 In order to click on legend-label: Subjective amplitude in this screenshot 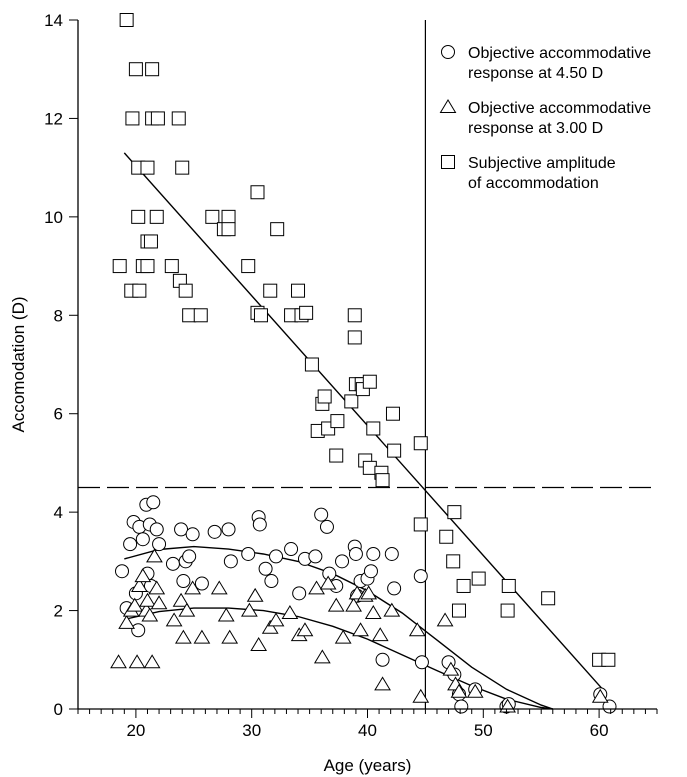, I will do `click(542, 163)`.